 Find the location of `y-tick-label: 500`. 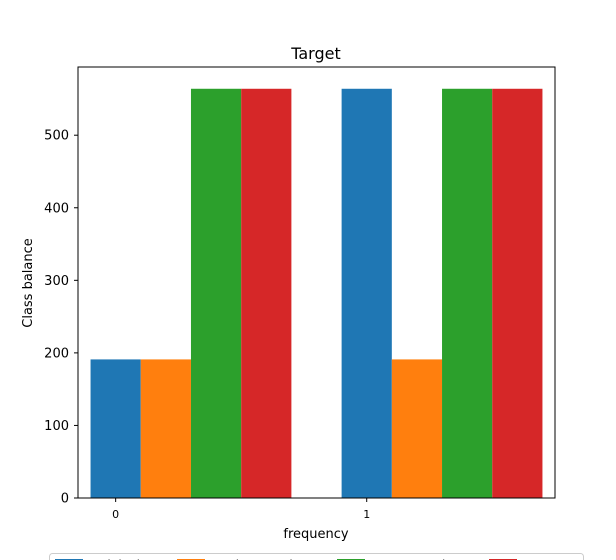

y-tick-label: 500 is located at coordinates (56, 136).